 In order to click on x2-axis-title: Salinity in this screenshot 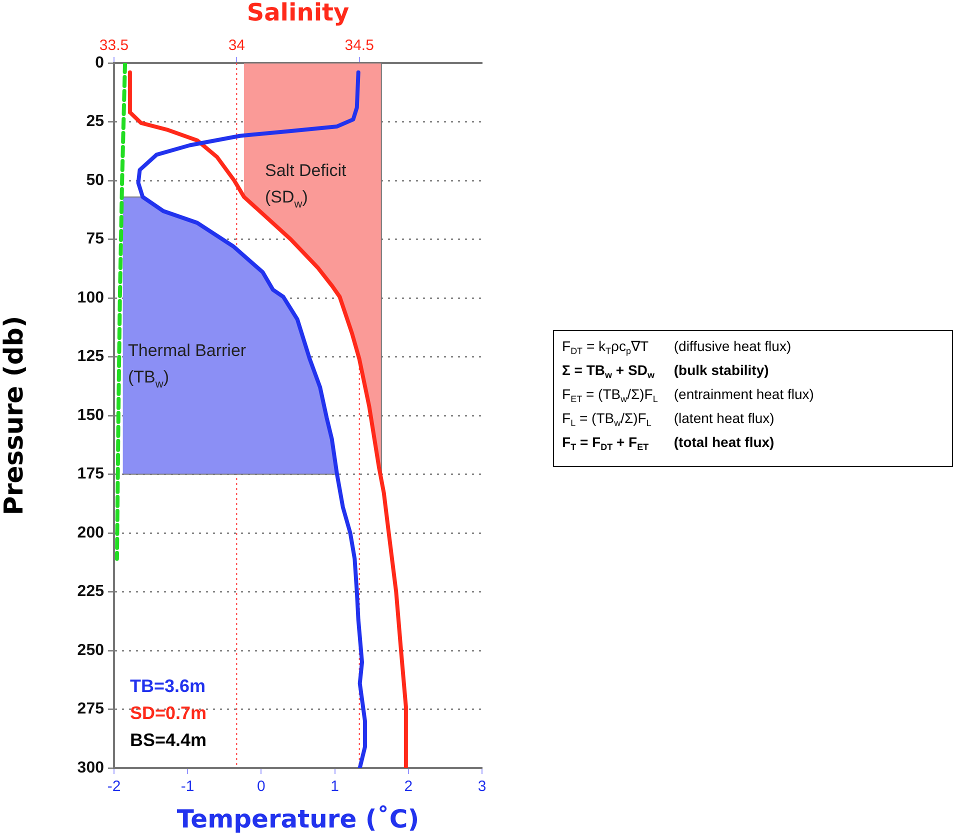, I will do `click(298, 13)`.